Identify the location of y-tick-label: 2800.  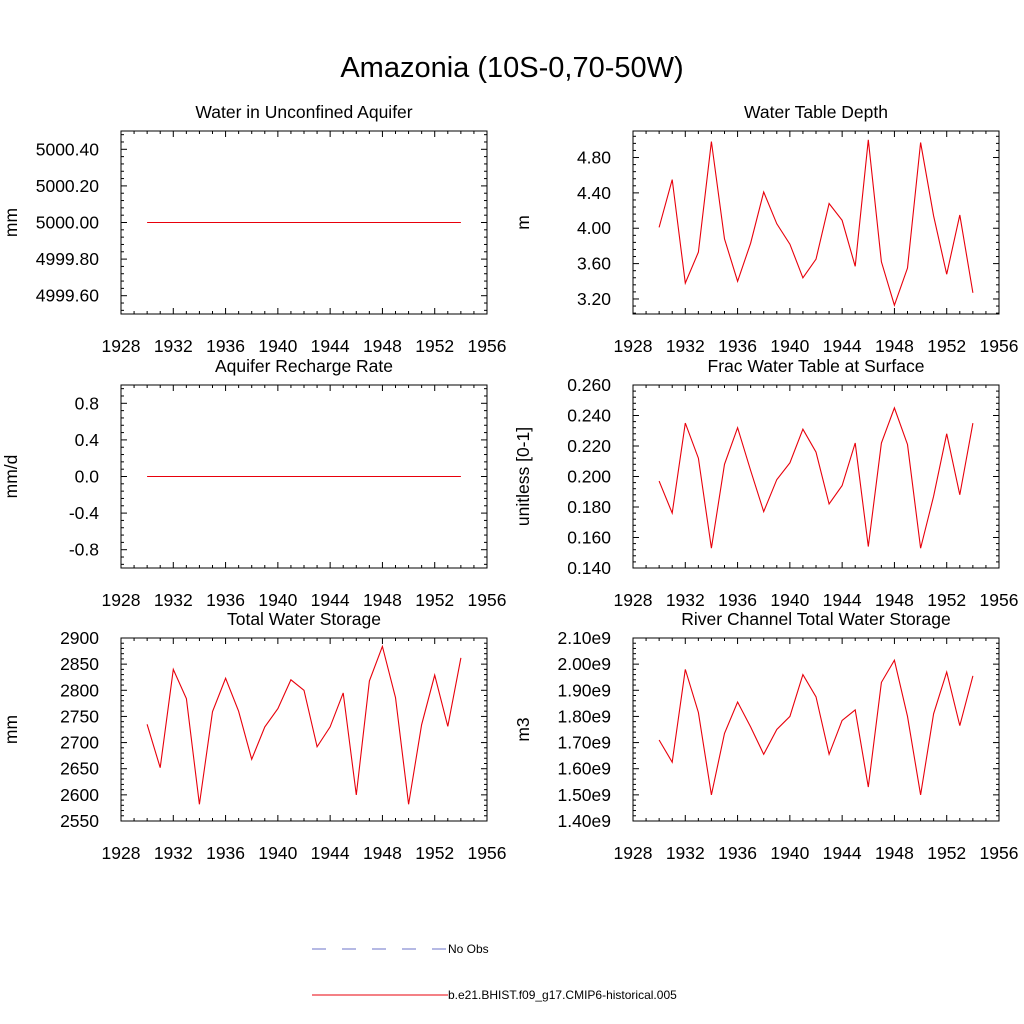
(79, 690).